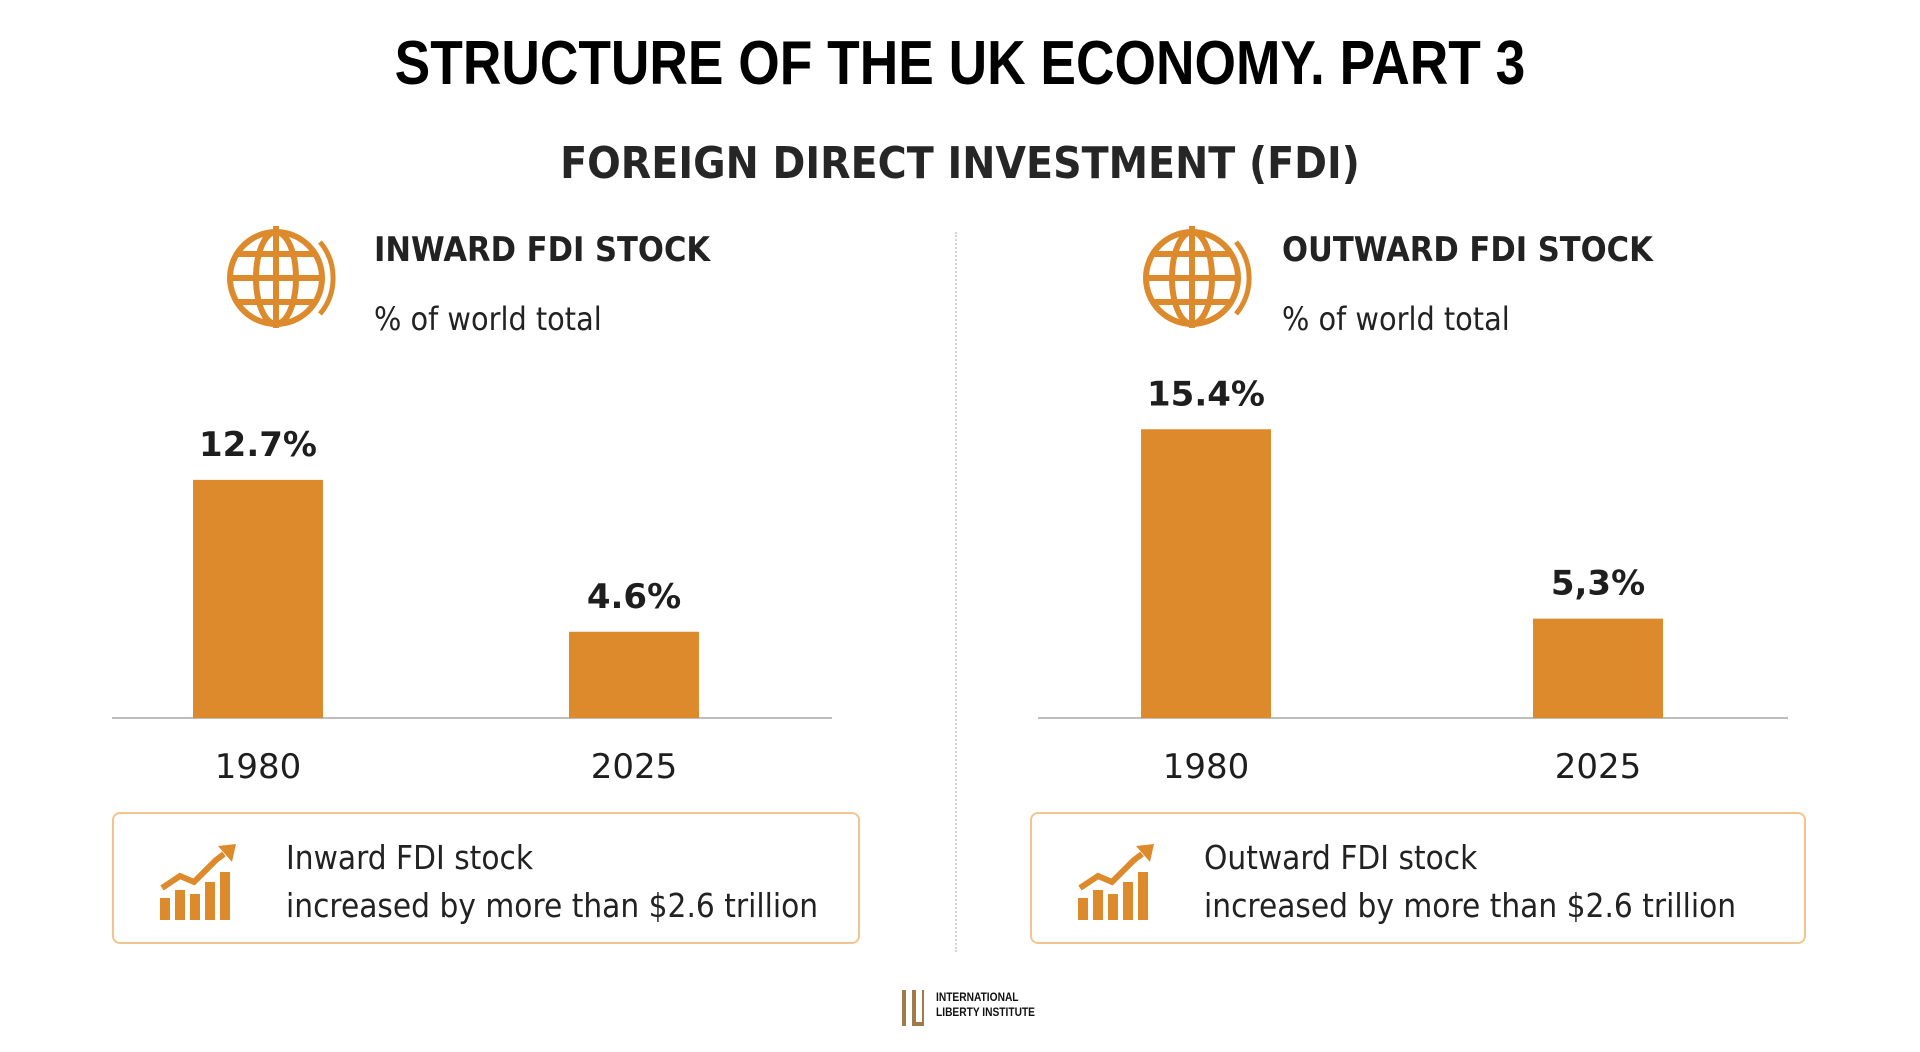 The height and width of the screenshot is (1052, 1920). What do you see at coordinates (542, 250) in the screenshot?
I see `panel-heading: INWARD FDI STOCK` at bounding box center [542, 250].